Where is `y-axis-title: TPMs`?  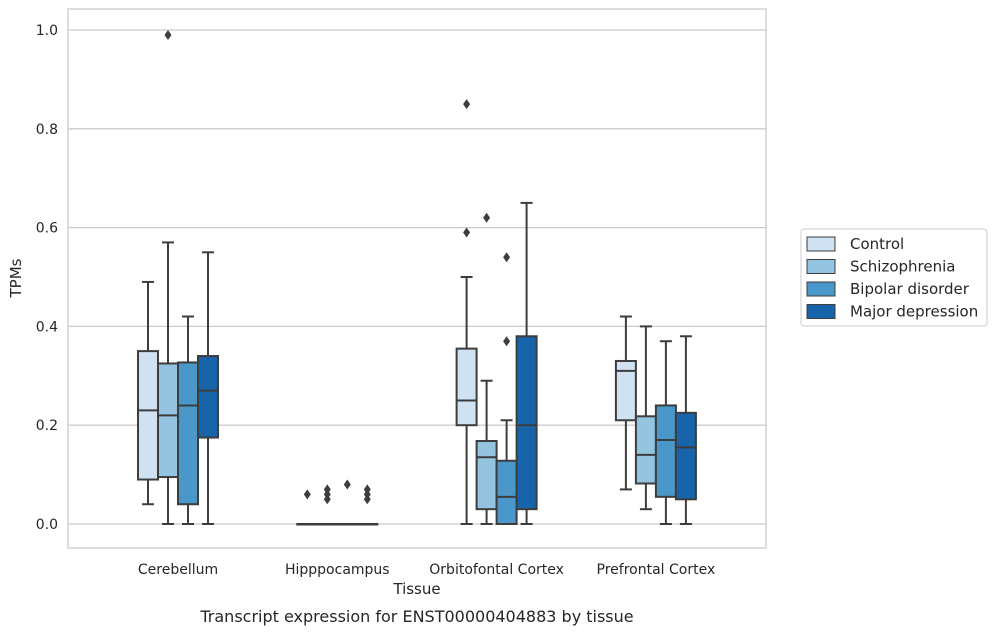 y-axis-title: TPMs is located at coordinates (16, 278).